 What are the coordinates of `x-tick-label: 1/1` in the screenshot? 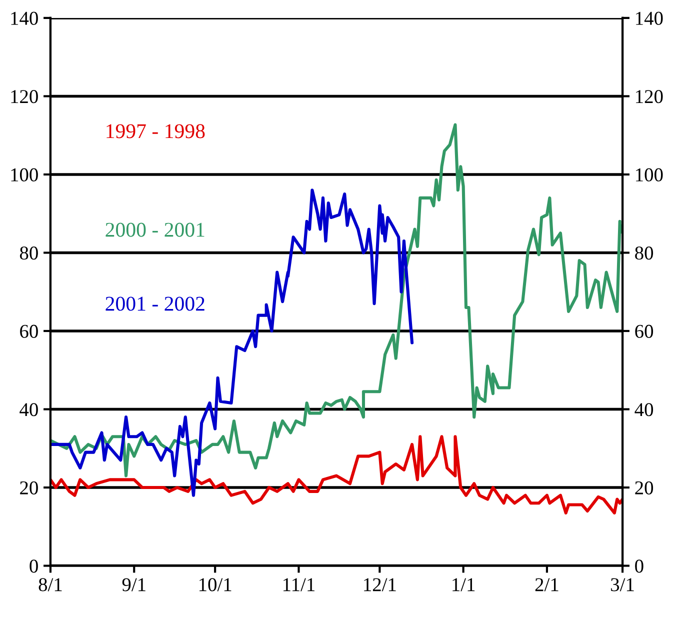 It's located at (463, 585).